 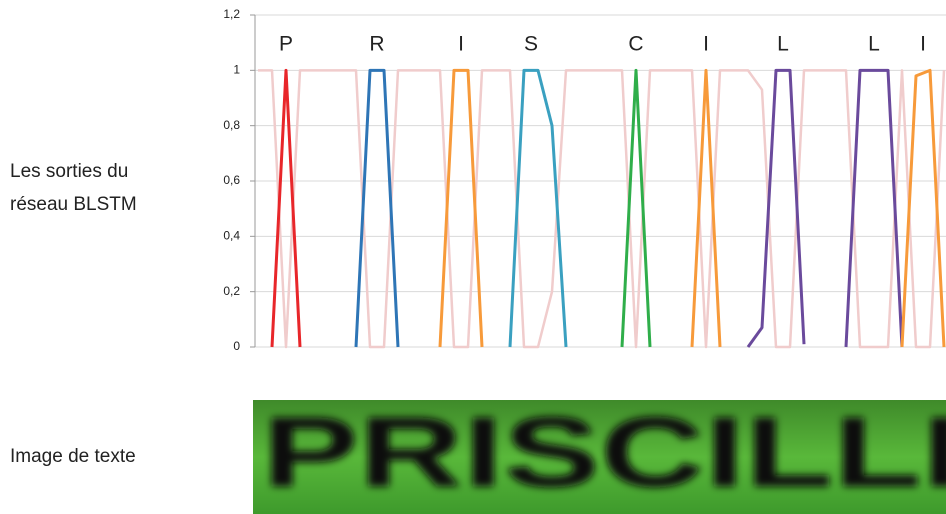 What do you see at coordinates (236, 346) in the screenshot?
I see `y-tick-label: 0` at bounding box center [236, 346].